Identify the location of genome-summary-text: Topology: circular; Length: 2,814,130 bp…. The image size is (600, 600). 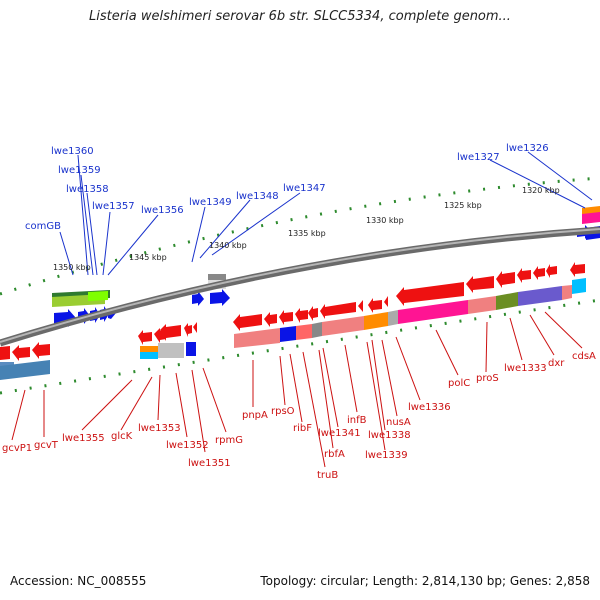
(425, 581).